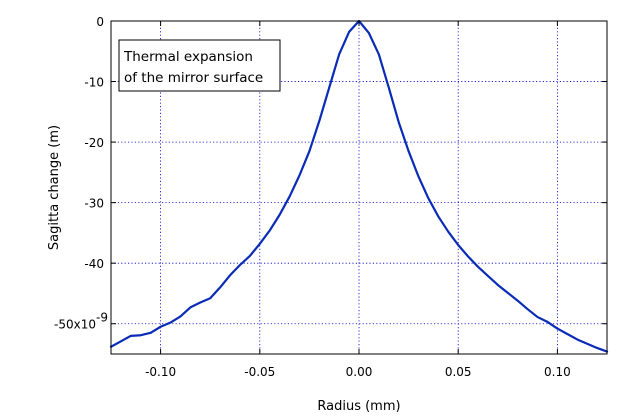 The image size is (642, 416). Describe the element at coordinates (54, 187) in the screenshot. I see `y-axis-title: Sagitta change (m)` at that location.